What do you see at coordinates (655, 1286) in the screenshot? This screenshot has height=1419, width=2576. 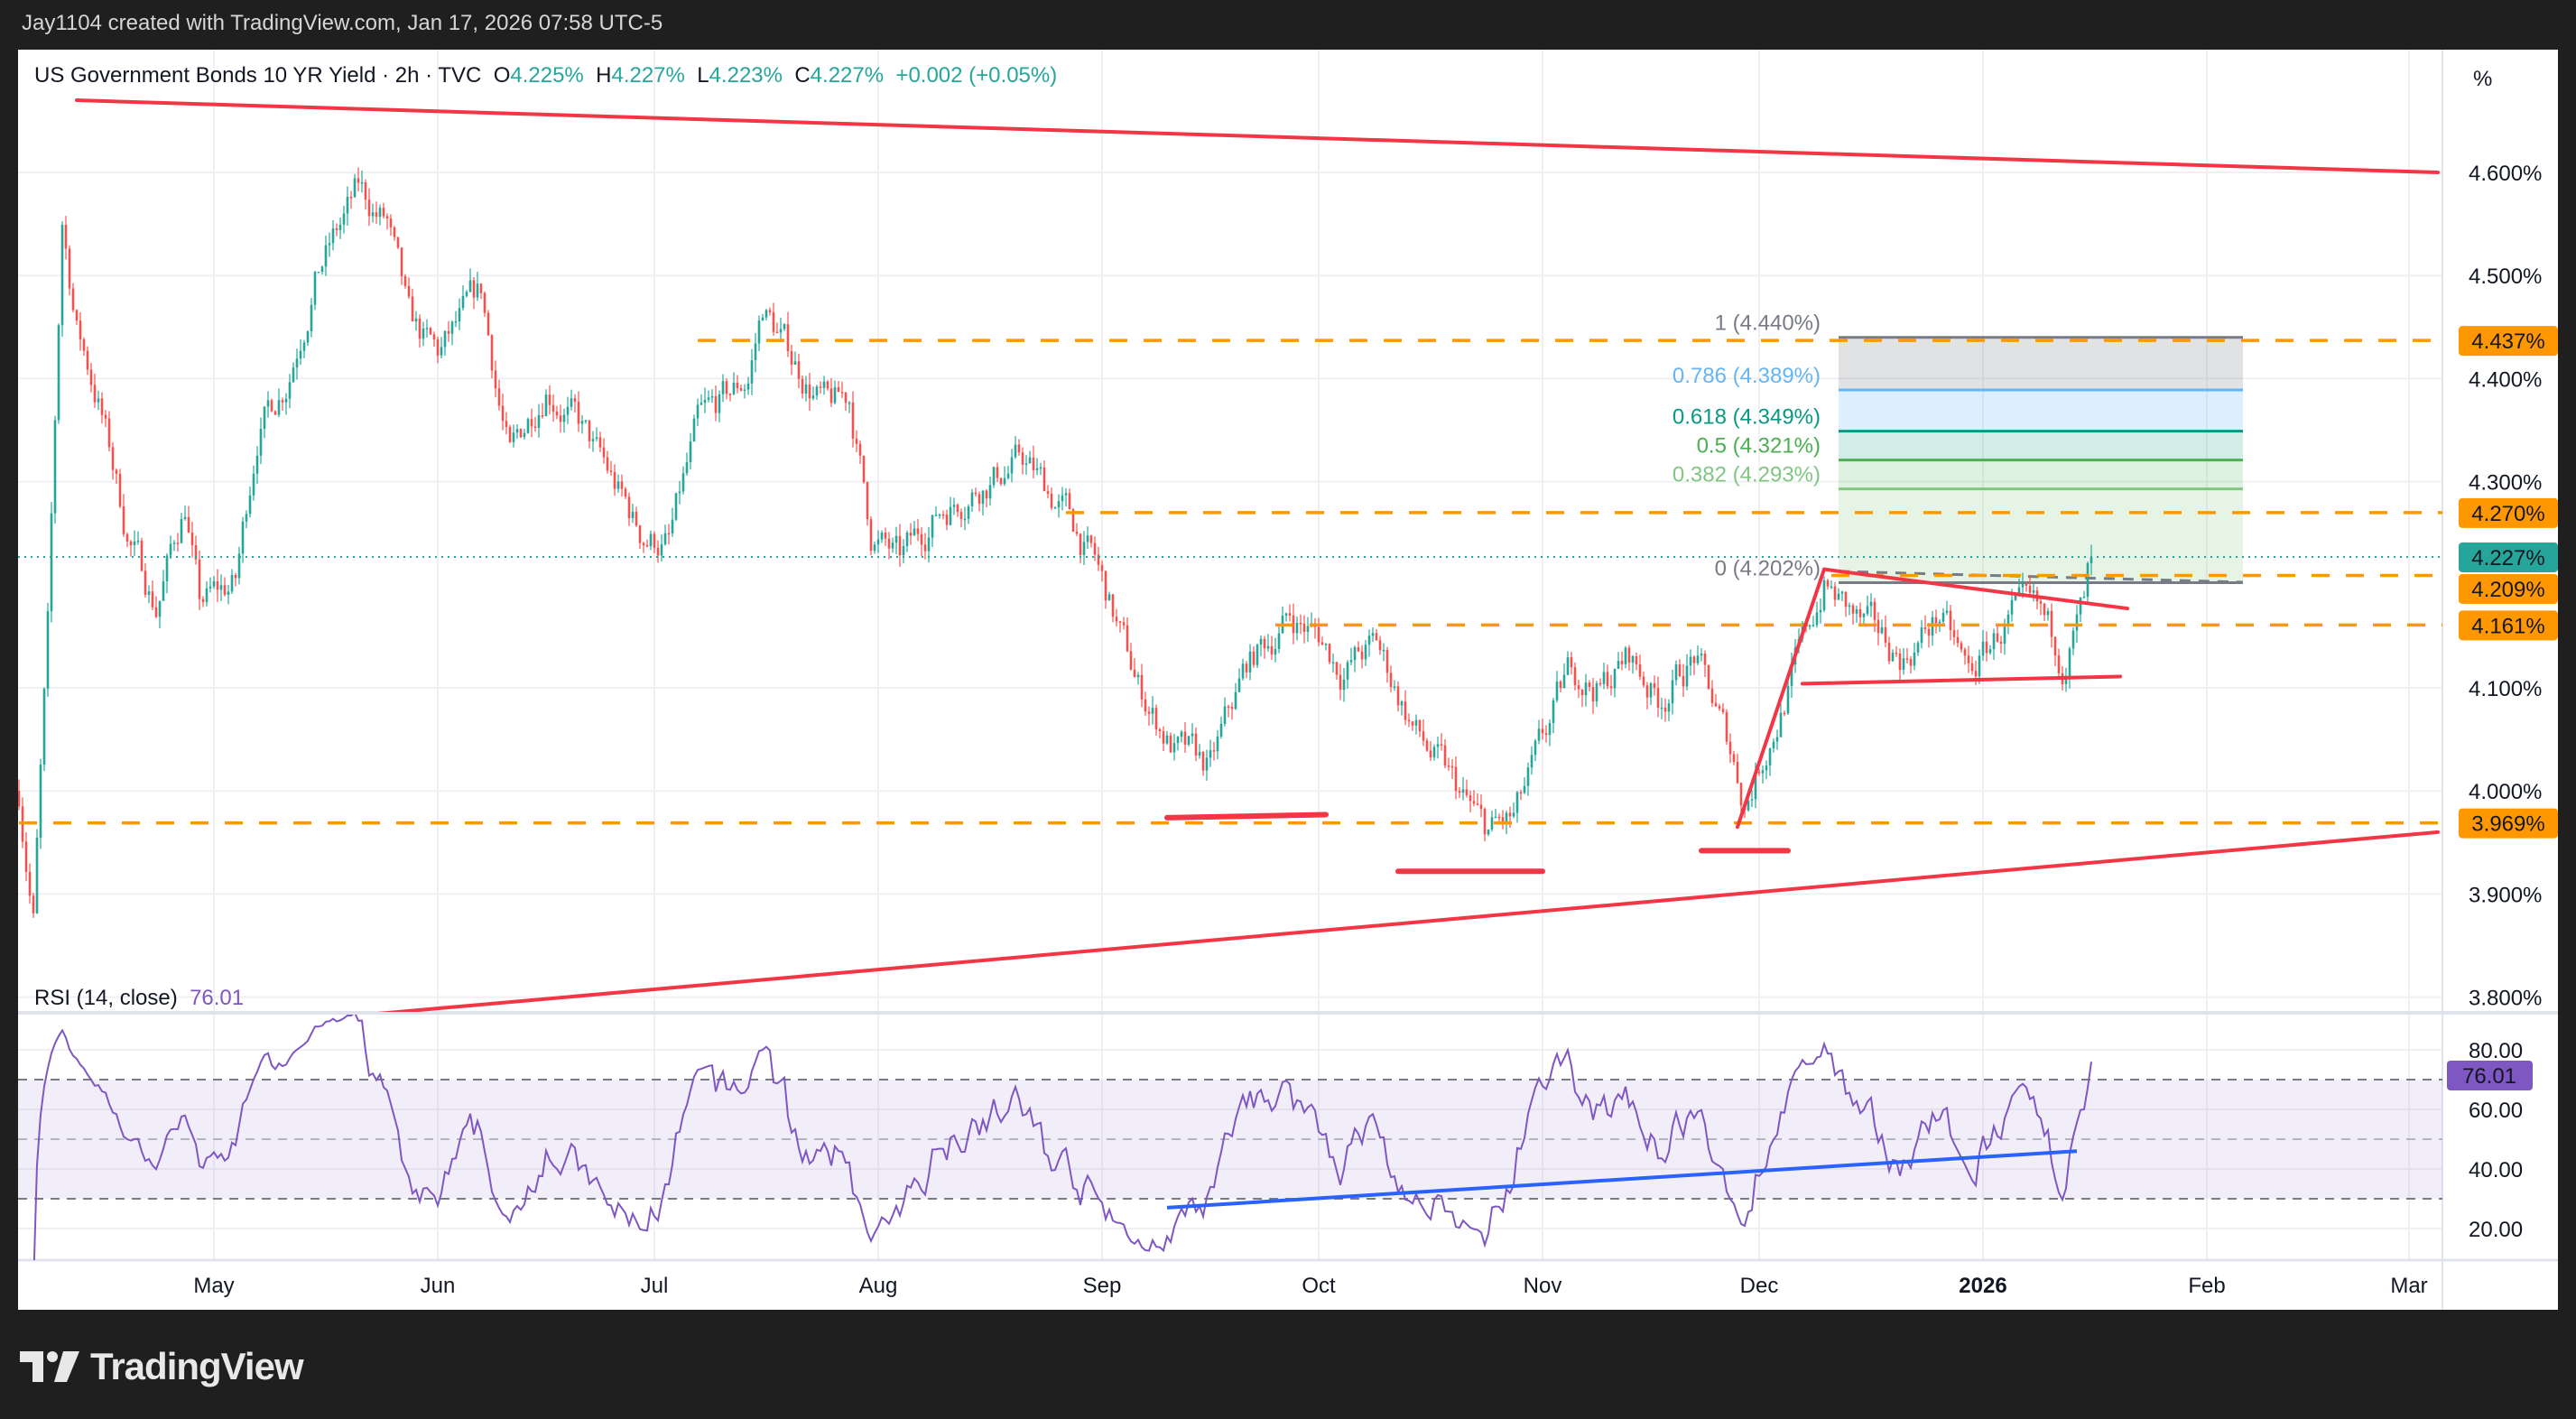 I see `time-axis-tick: Jul` at bounding box center [655, 1286].